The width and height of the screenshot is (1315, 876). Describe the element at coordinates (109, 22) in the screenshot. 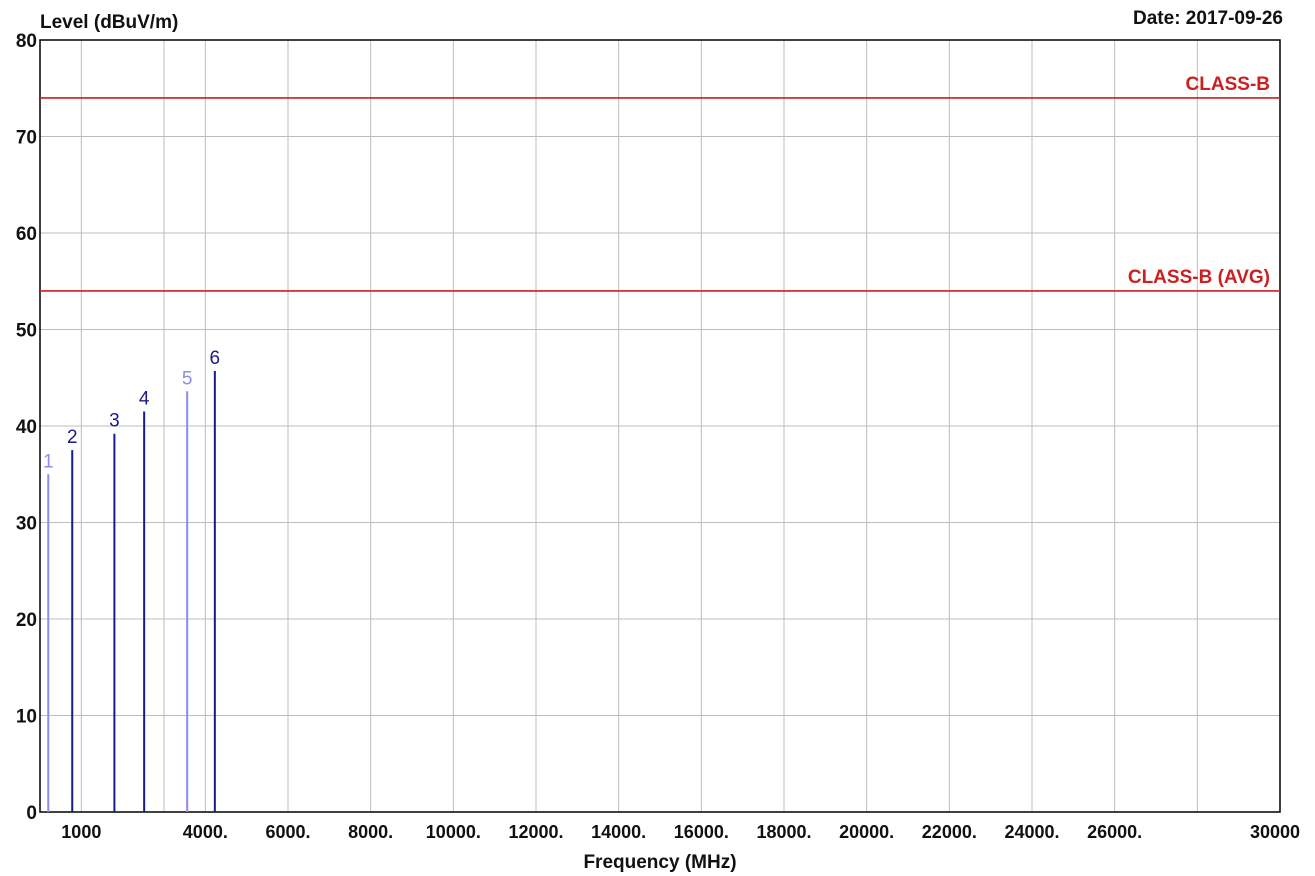

I see `y-axis-title: Level (dBuV/m)` at that location.